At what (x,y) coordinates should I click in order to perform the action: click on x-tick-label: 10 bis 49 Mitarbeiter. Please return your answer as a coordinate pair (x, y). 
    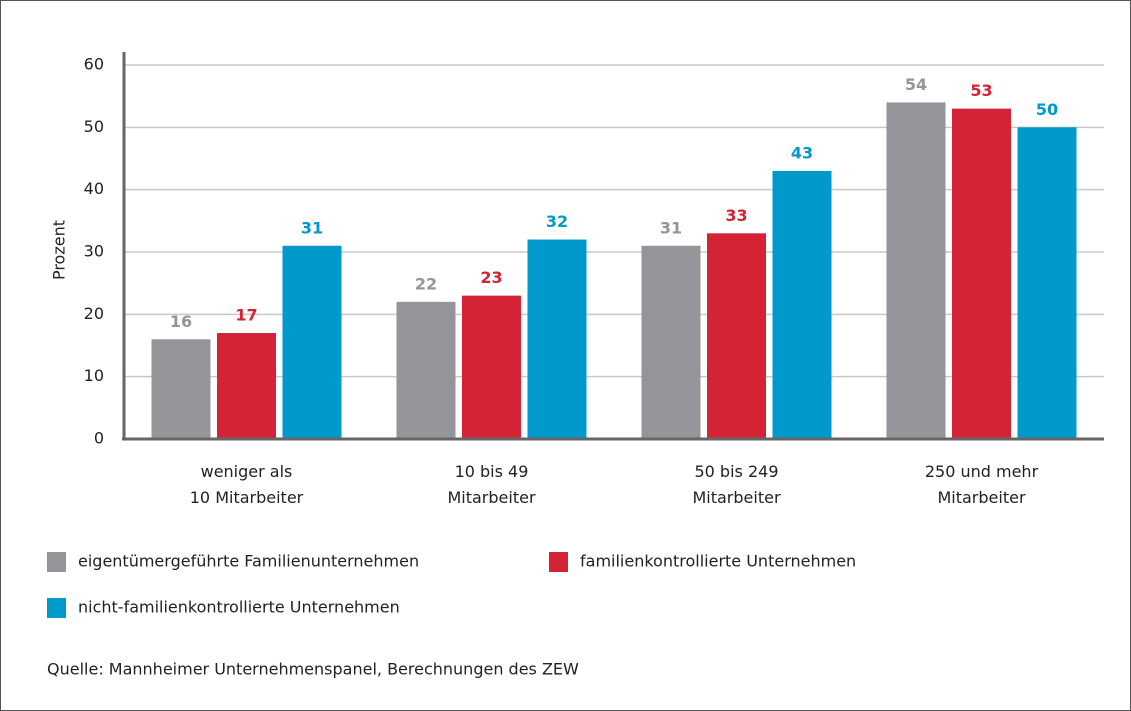
    Looking at the image, I should click on (491, 484).